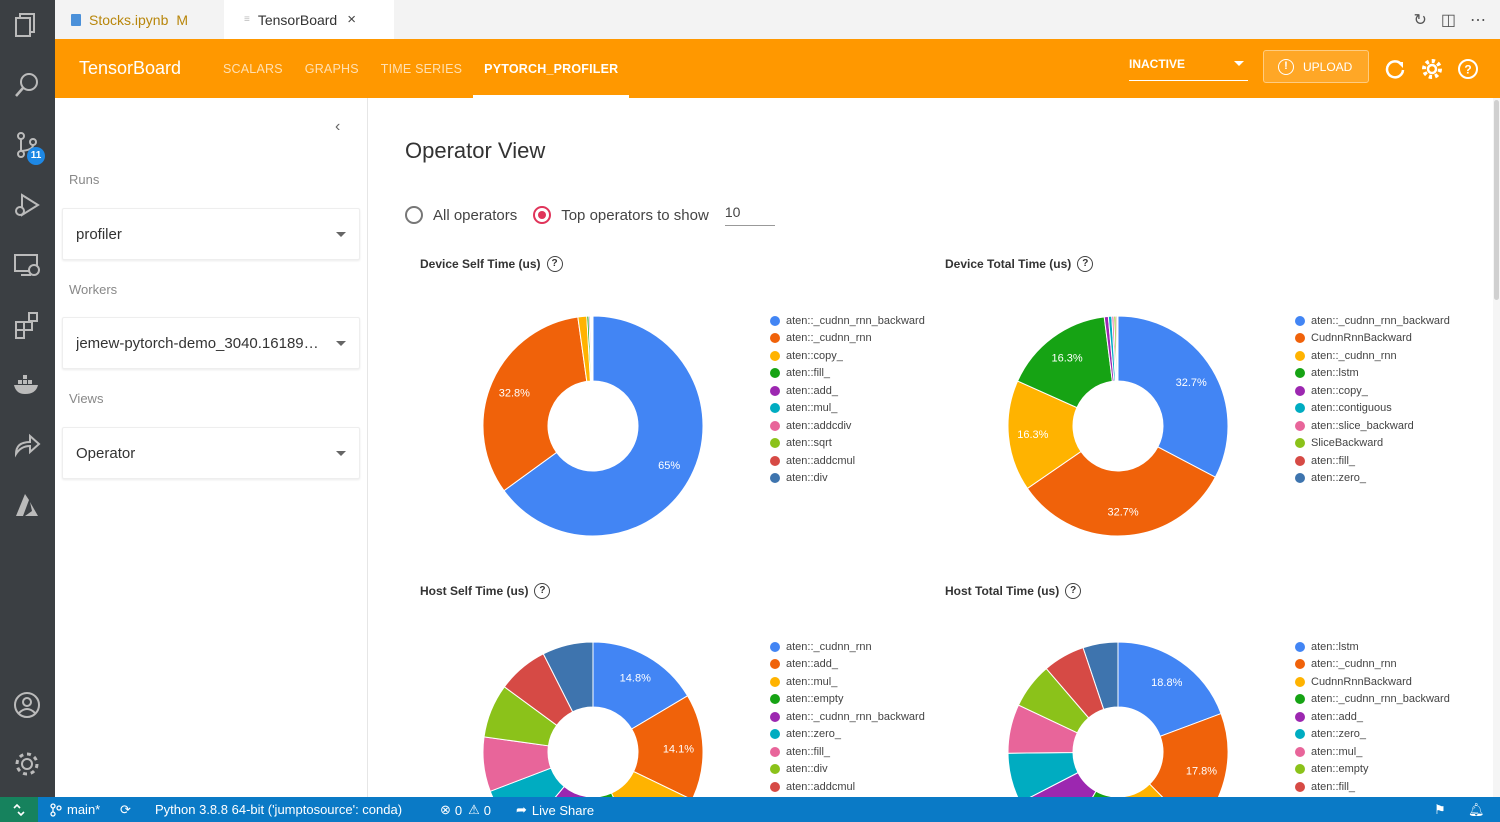 The width and height of the screenshot is (1500, 822). What do you see at coordinates (338, 126) in the screenshot?
I see `chevron-left-icon: ‹` at bounding box center [338, 126].